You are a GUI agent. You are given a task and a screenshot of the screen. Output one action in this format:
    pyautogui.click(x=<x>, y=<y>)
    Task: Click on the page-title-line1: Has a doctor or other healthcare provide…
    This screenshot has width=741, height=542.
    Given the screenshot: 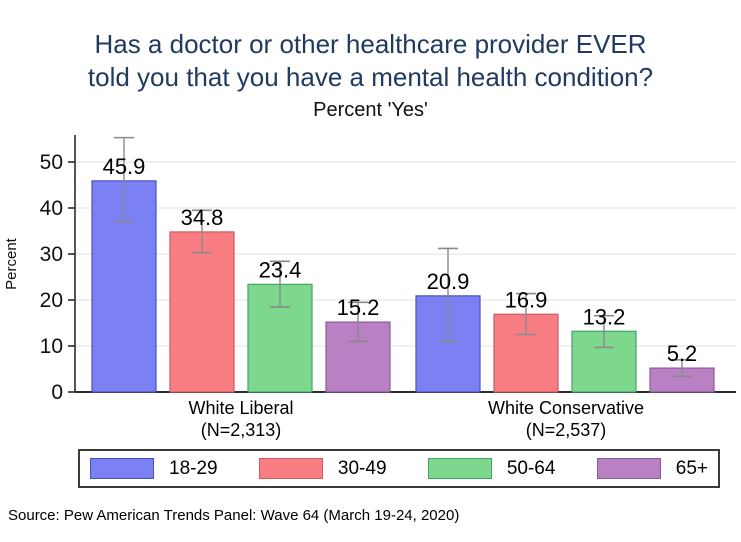 What is the action you would take?
    pyautogui.click(x=370, y=44)
    